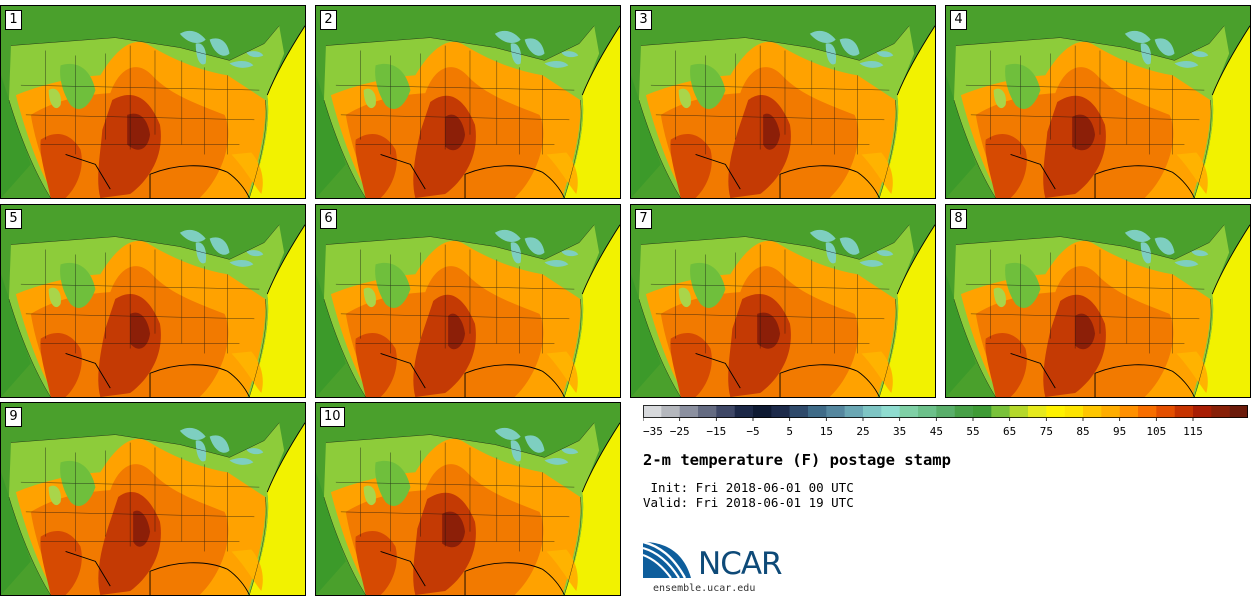 This screenshot has height=597, width=1260. What do you see at coordinates (752, 431) in the screenshot?
I see `colorbar-tick-label: −5` at bounding box center [752, 431].